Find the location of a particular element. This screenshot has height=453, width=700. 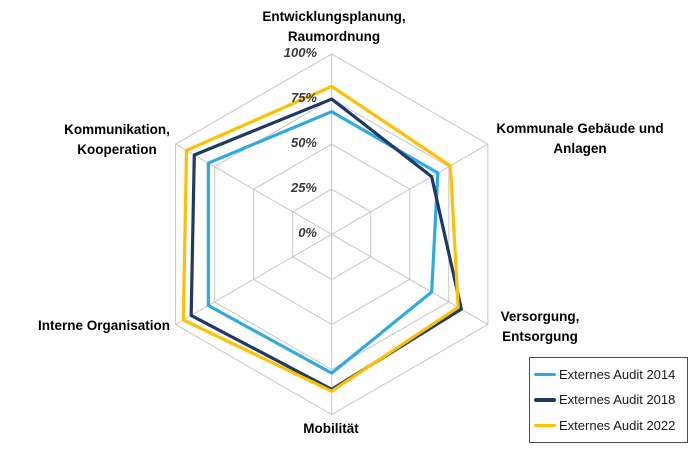

legend-swatch-2022-icon is located at coordinates (545, 425).